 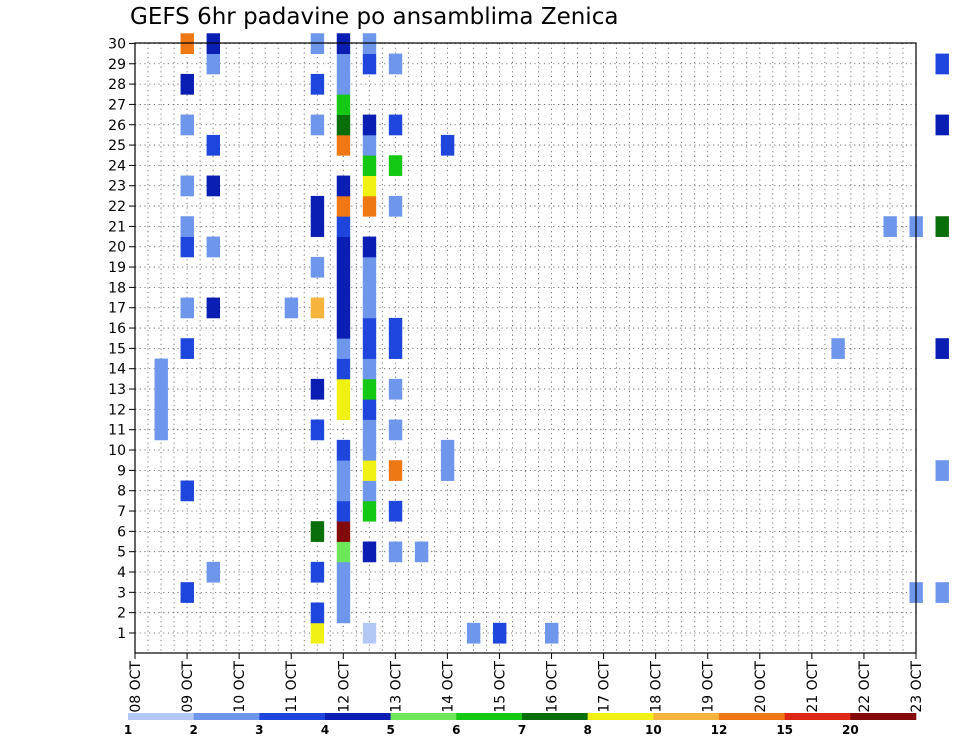 What do you see at coordinates (136, 687) in the screenshot?
I see `x-tick-label: 08 OCT` at bounding box center [136, 687].